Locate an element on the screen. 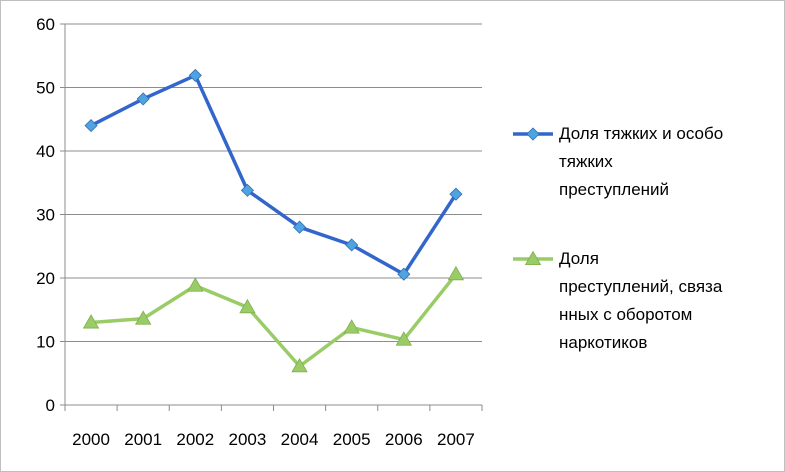 The image size is (785, 472). y-tick-label: 20 is located at coordinates (45, 278).